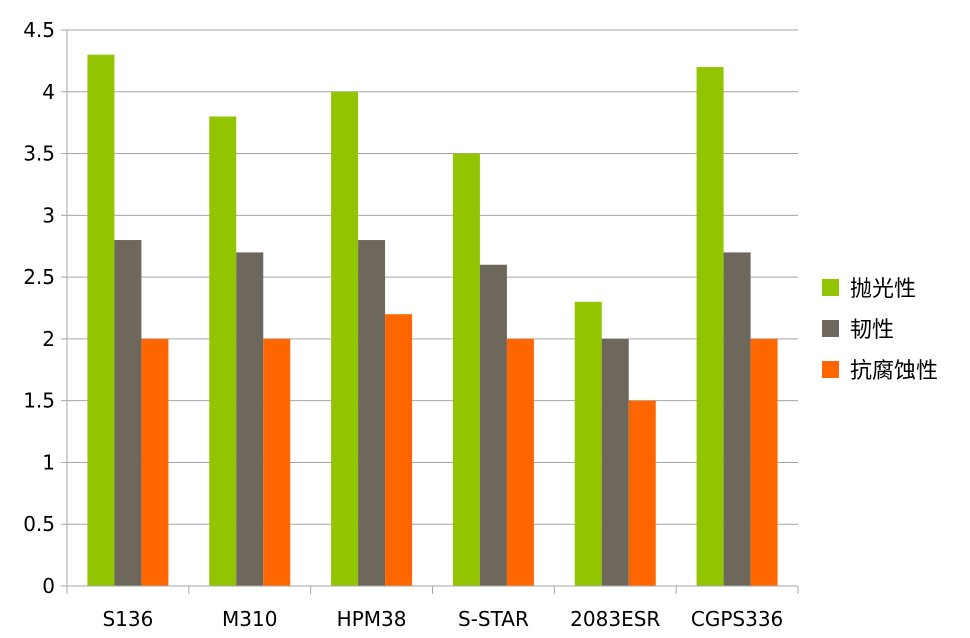 This screenshot has width=970, height=638. I want to click on bar-HPM38-抛光性, so click(345, 339).